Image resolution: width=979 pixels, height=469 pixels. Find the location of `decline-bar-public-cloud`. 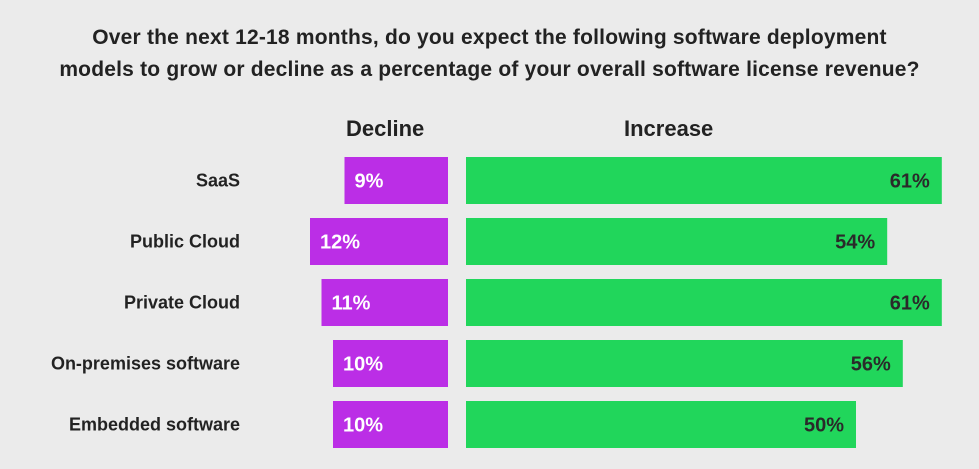

decline-bar-public-cloud is located at coordinates (379, 241).